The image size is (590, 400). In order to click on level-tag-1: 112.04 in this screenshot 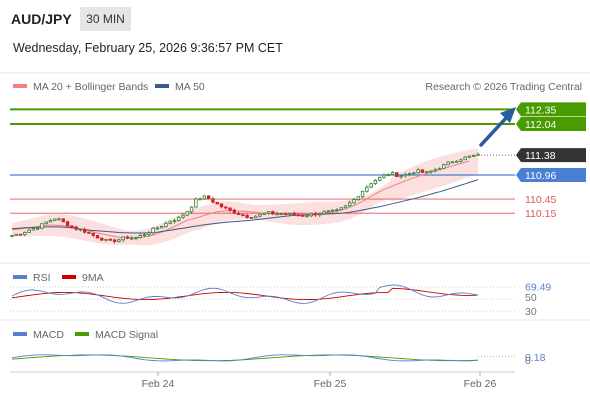, I will do `click(540, 125)`.